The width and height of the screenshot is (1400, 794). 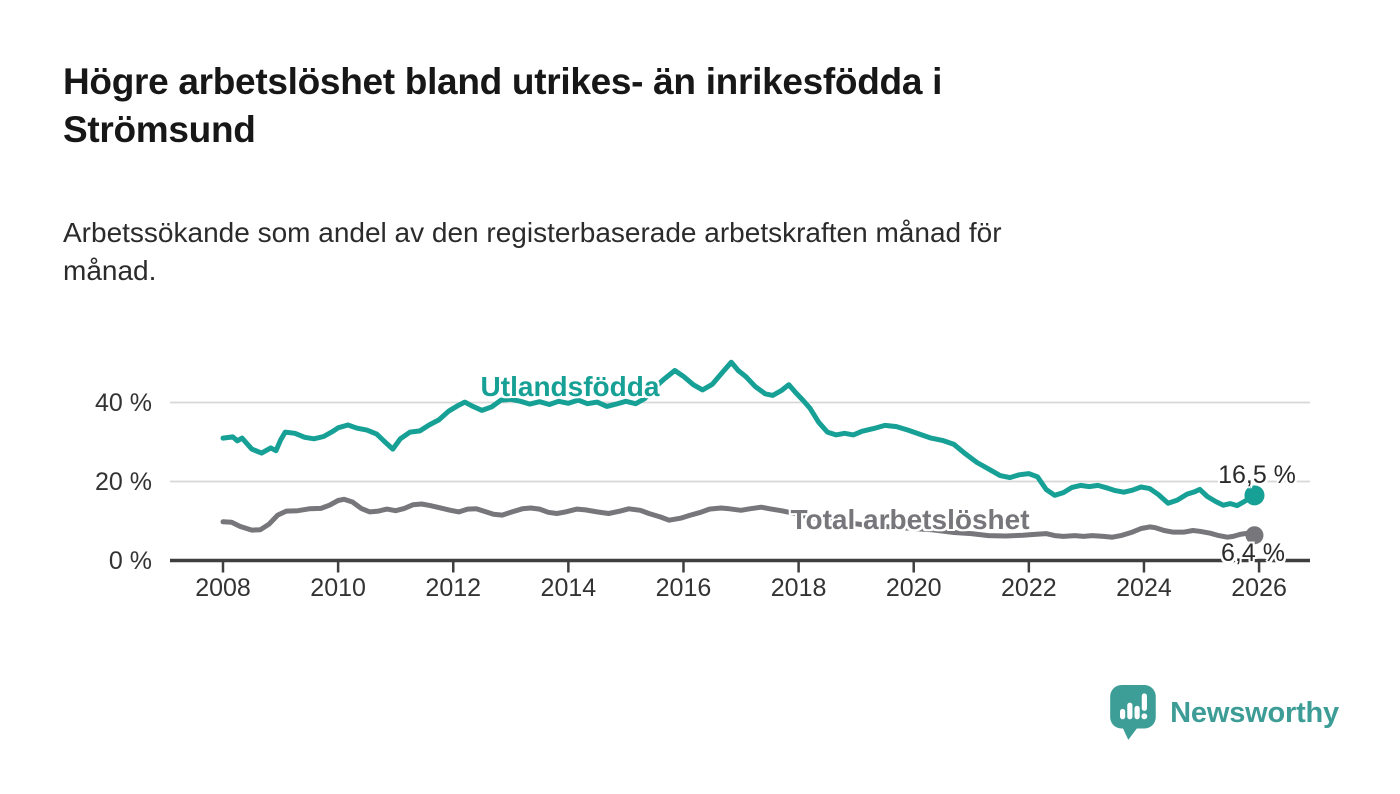 What do you see at coordinates (1133, 712) in the screenshot?
I see `newsworthy-logo-icon` at bounding box center [1133, 712].